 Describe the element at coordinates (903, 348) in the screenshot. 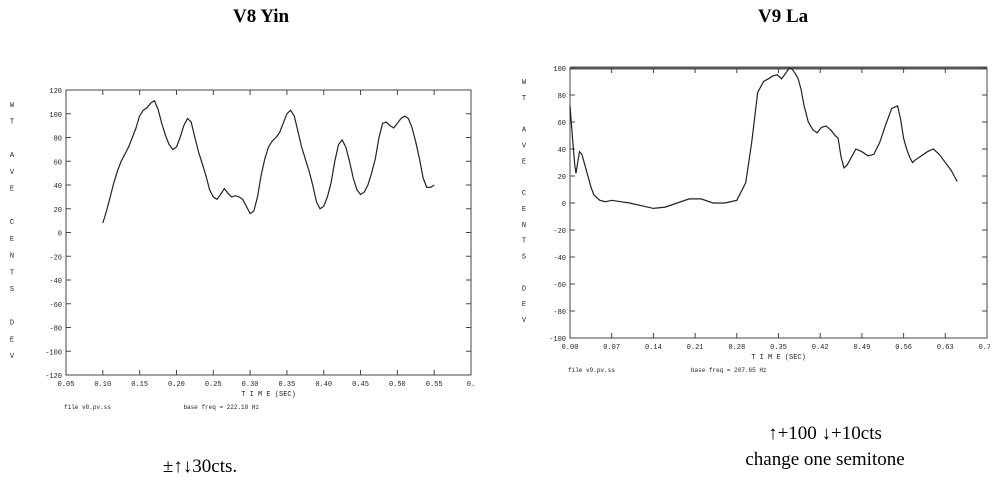

I see `x-tick-label: 0.56` at that location.